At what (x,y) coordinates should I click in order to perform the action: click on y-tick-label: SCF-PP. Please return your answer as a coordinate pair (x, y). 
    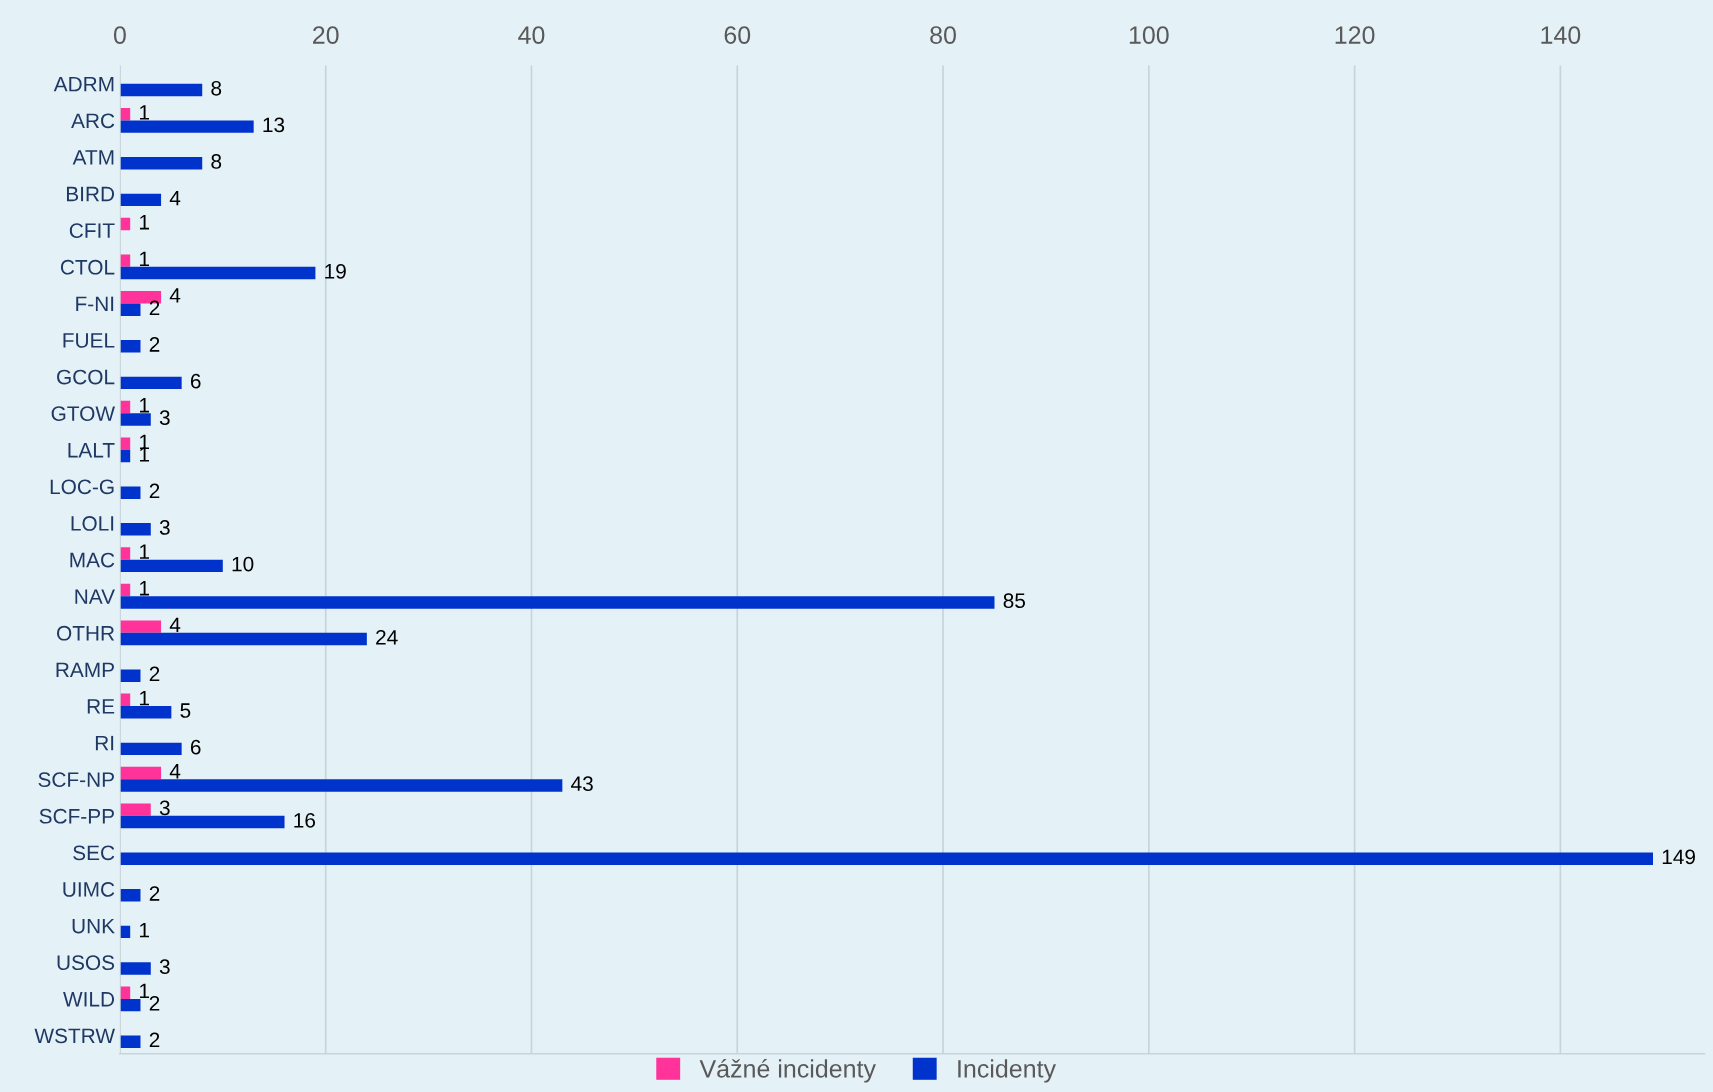
    Looking at the image, I should click on (76, 816).